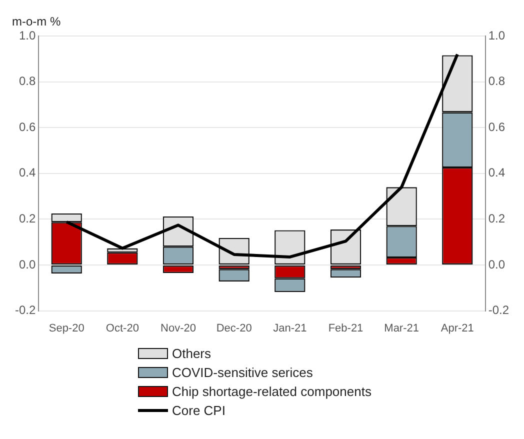  I want to click on x-tick-label: Nov-20, so click(178, 328).